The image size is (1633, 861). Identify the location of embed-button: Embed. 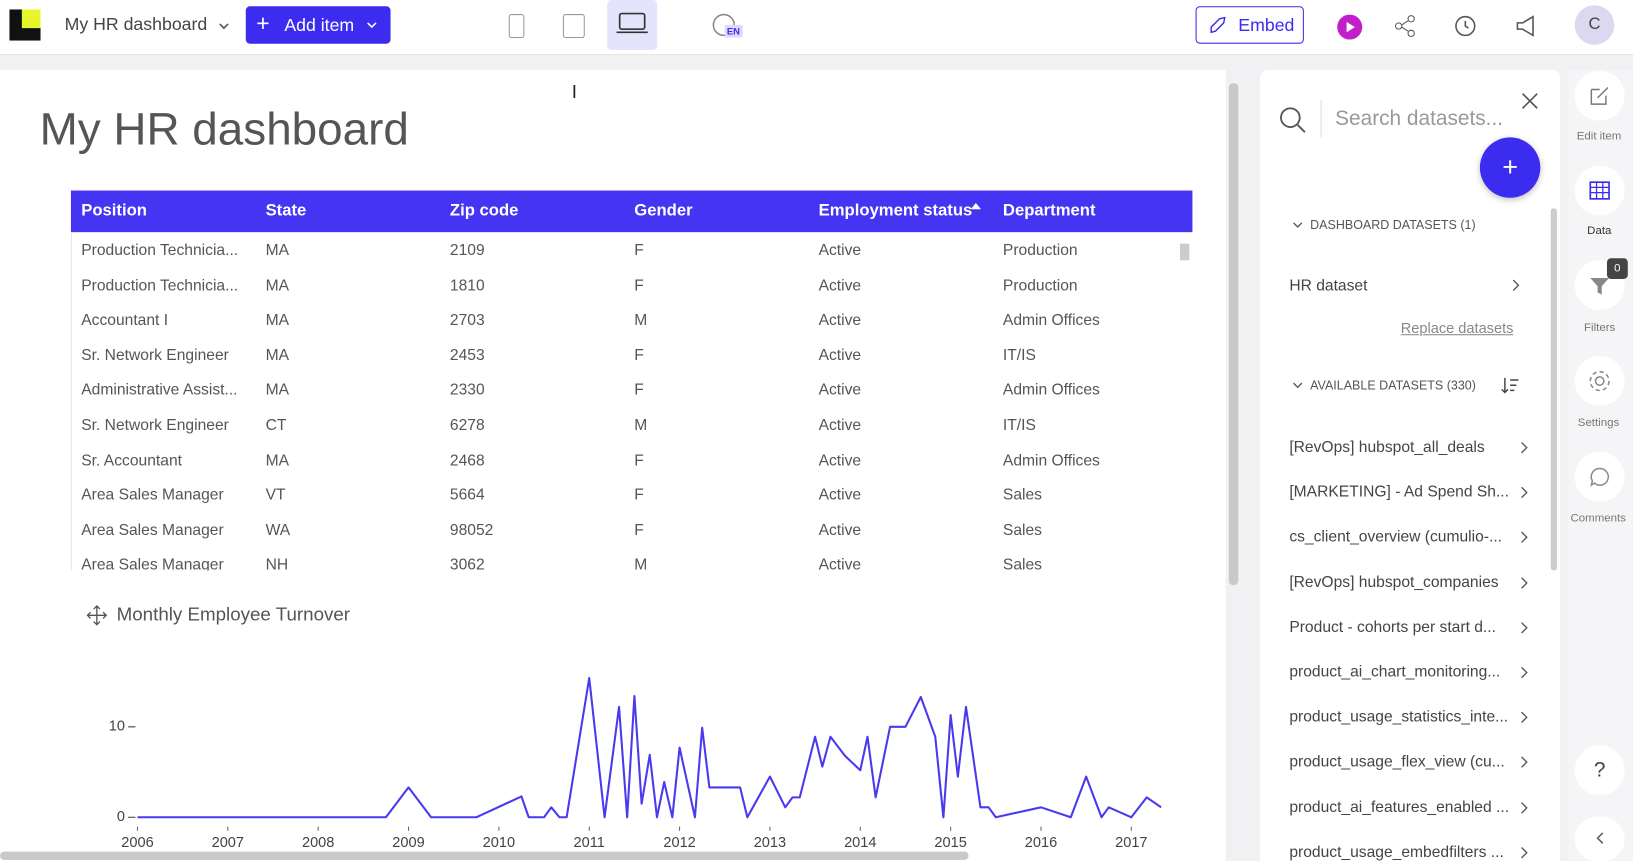
(1249, 25).